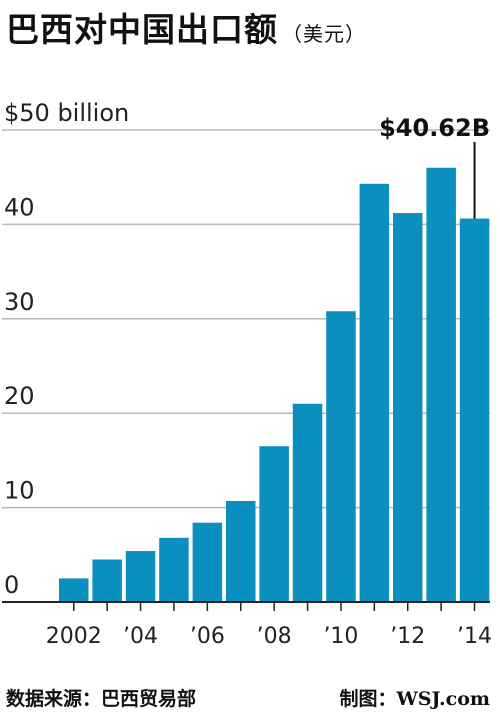 This screenshot has width=500, height=720. I want to click on chart-title-text: 巴西对中国出口额, so click(142, 29).